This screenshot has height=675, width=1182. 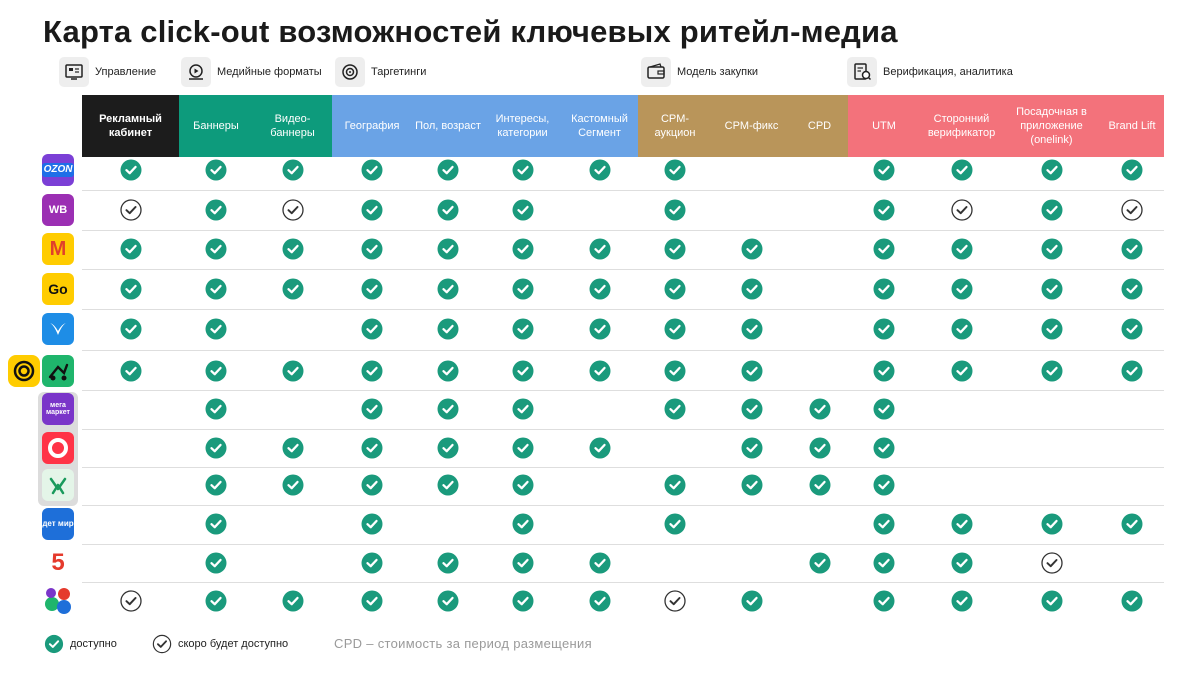 What do you see at coordinates (216, 126) in the screenshot?
I see `column-header: Баннеры` at bounding box center [216, 126].